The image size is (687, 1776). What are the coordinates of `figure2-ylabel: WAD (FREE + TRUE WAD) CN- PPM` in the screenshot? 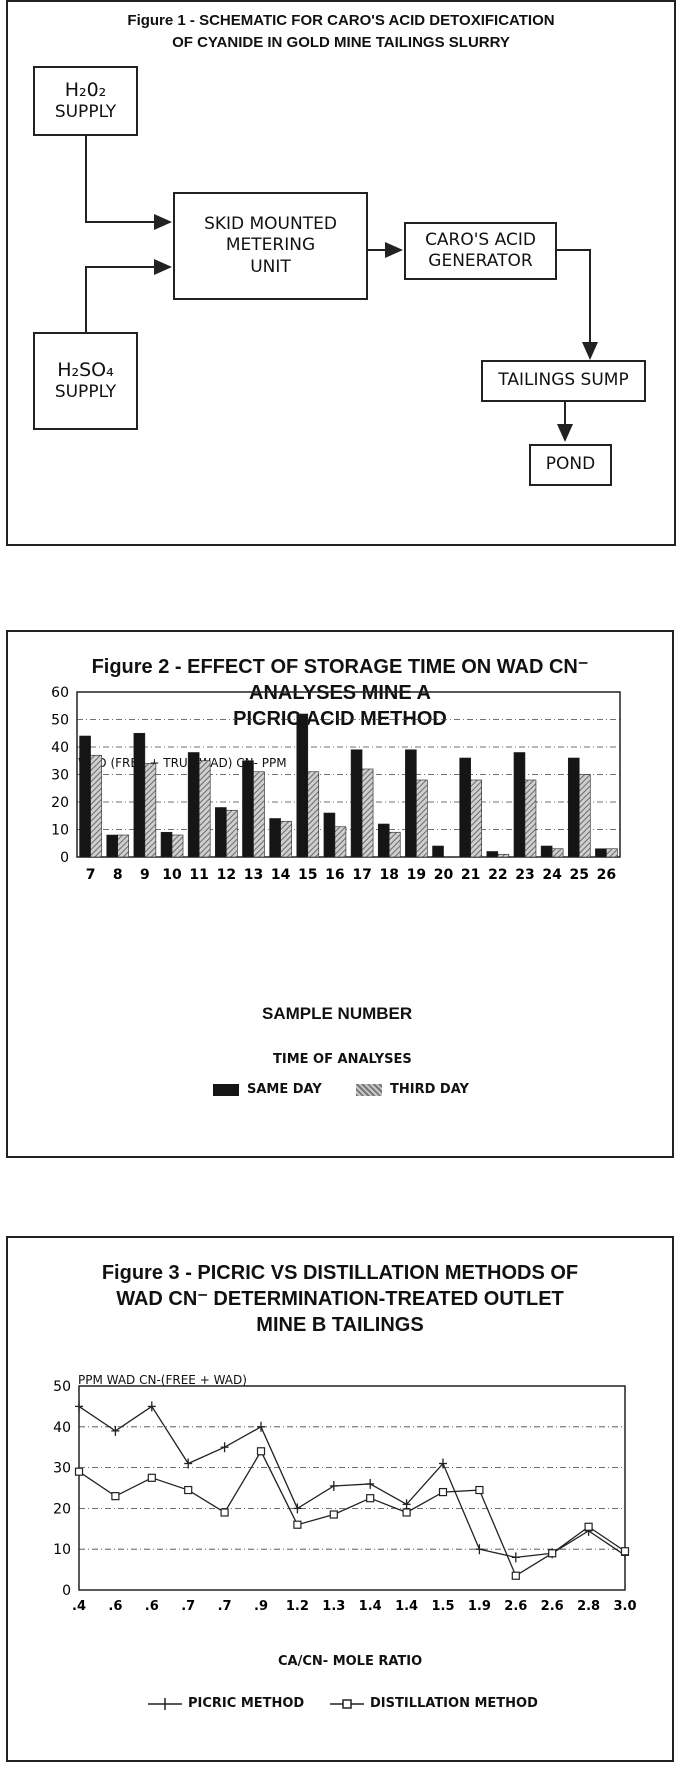 It's located at (182, 763).